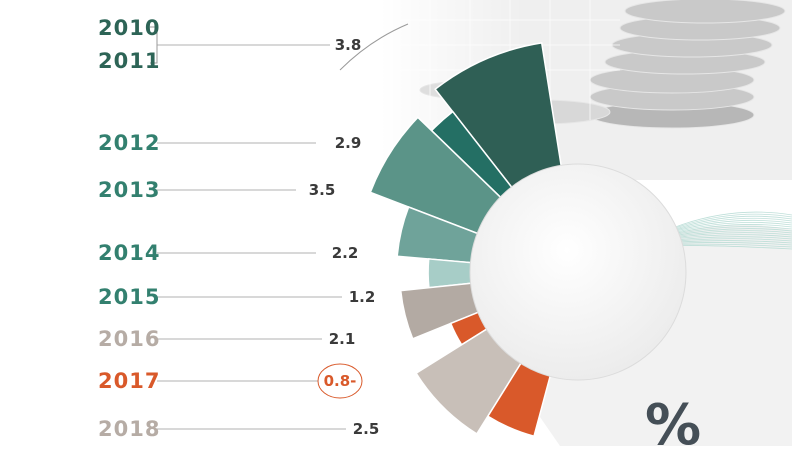  What do you see at coordinates (578, 272) in the screenshot?
I see `center-circle` at bounding box center [578, 272].